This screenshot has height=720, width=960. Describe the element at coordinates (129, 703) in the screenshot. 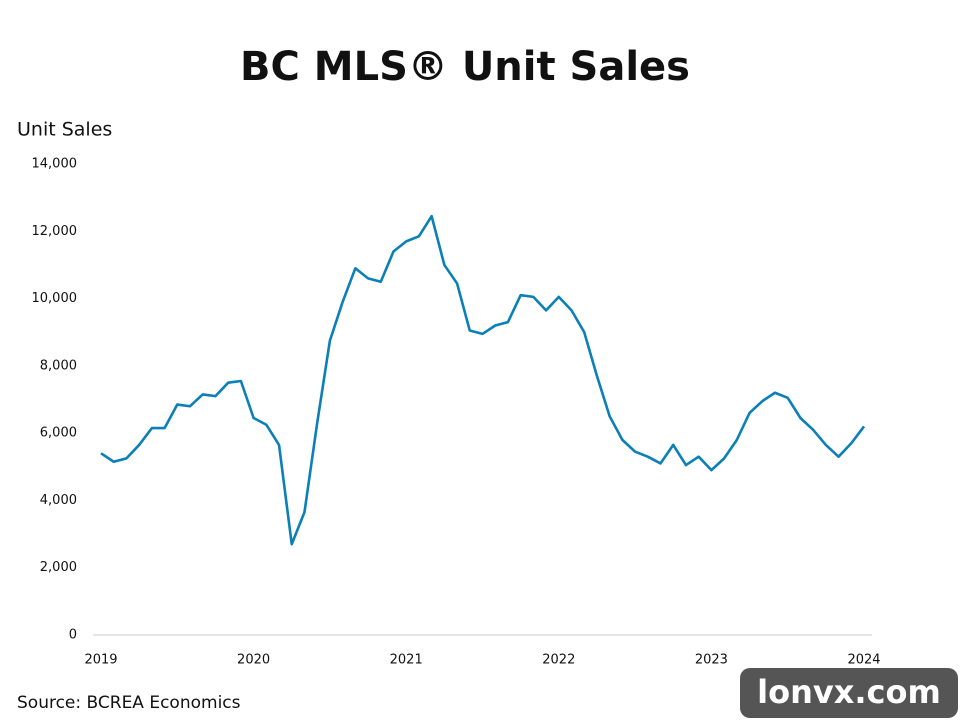

I see `source-note: Source: BCREA Economics` at that location.